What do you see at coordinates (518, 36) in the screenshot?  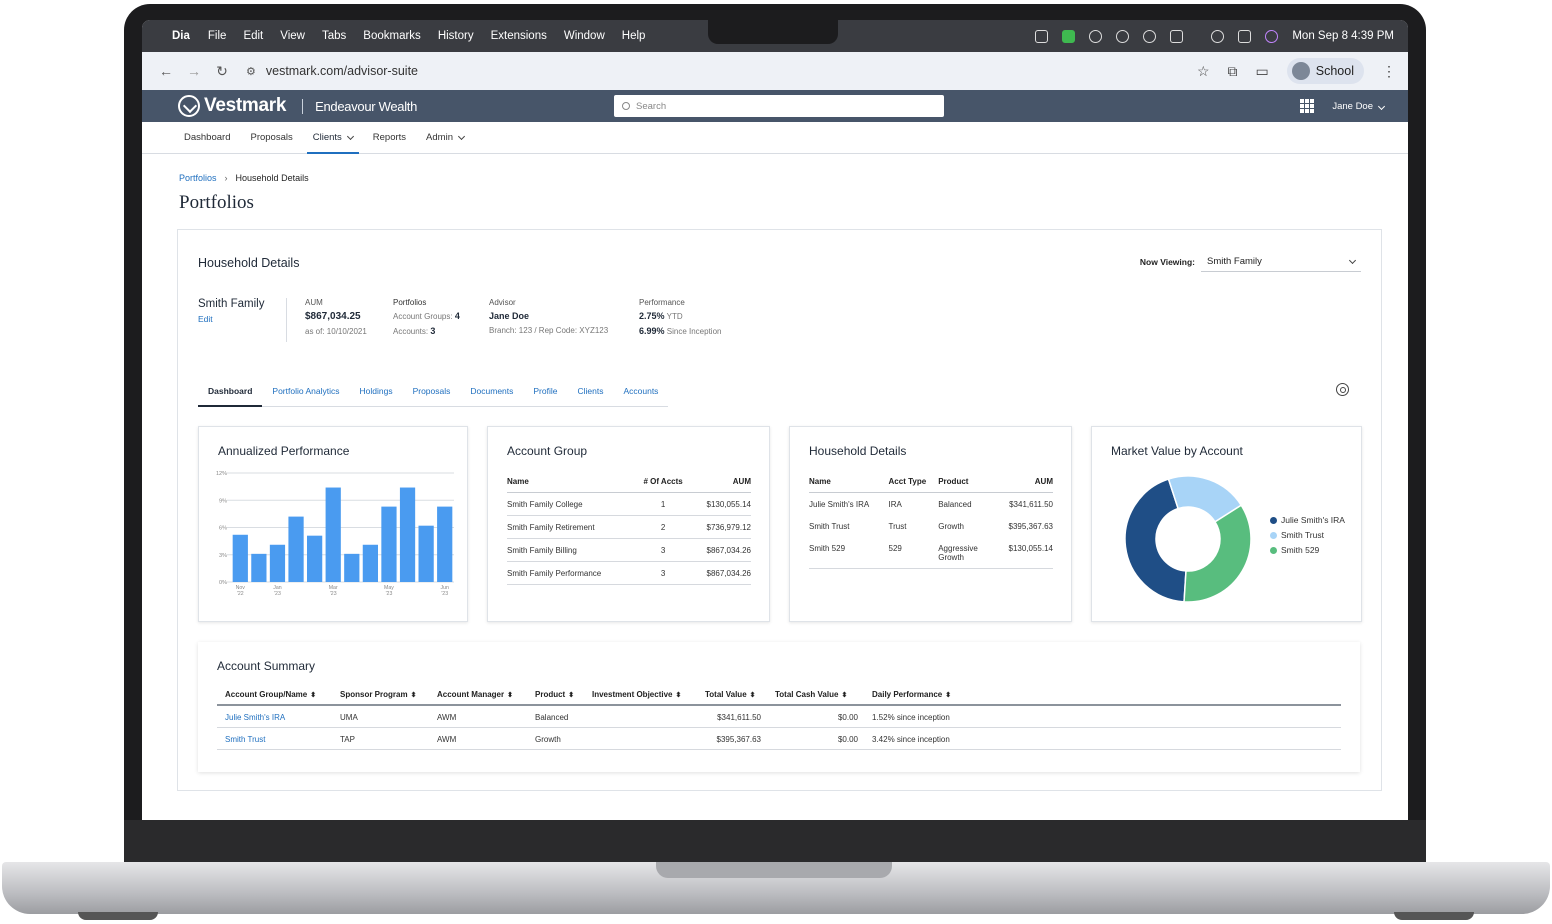 I see `menu-extensions: Extensions` at bounding box center [518, 36].